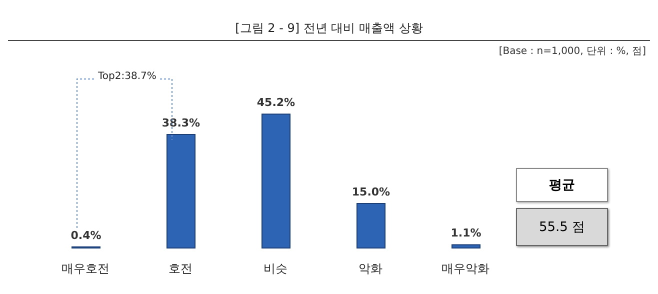  Describe the element at coordinates (329, 28) in the screenshot. I see `chart-title: [그림 2 - 9] 전년 대비 매출액 상황` at that location.